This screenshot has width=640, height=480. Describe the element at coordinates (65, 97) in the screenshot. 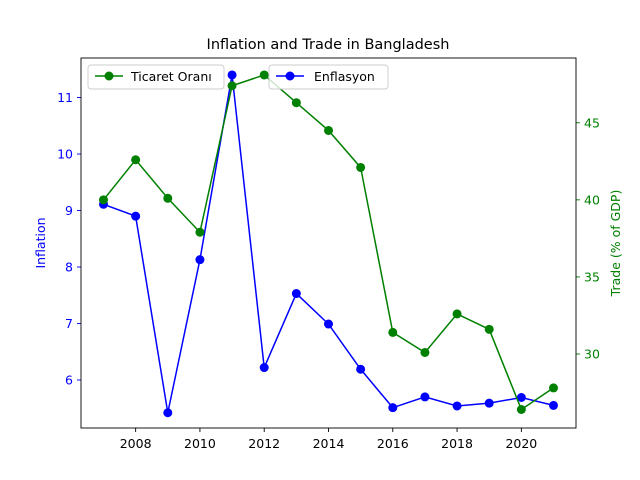

I see `left-tick-label: 11` at that location.